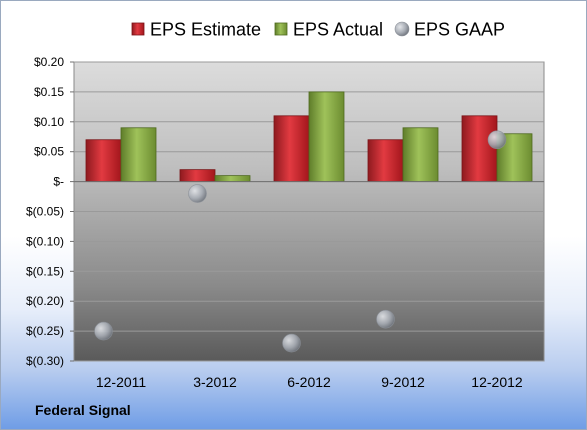  I want to click on eps-estimate-legend-swatch, so click(138, 29).